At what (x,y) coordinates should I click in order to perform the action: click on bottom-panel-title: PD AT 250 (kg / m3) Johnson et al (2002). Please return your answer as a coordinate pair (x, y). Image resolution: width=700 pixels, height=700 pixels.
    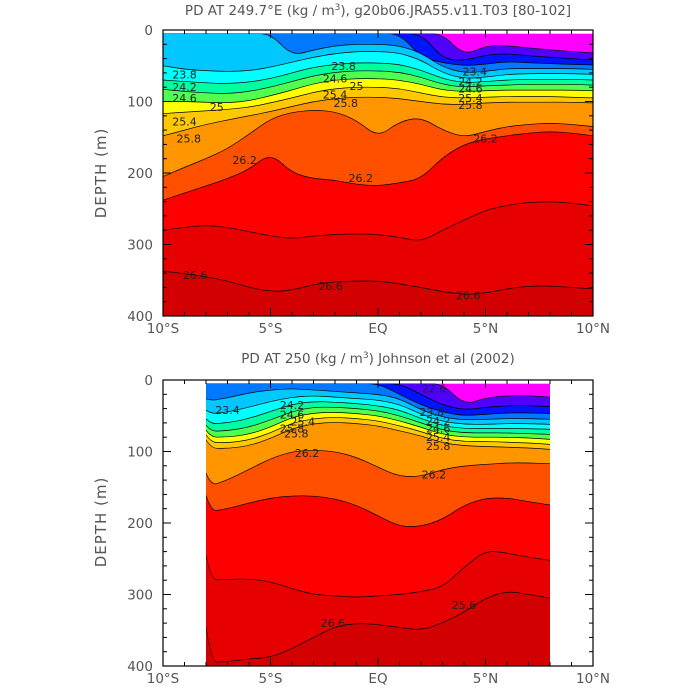
    Looking at the image, I should click on (377, 359).